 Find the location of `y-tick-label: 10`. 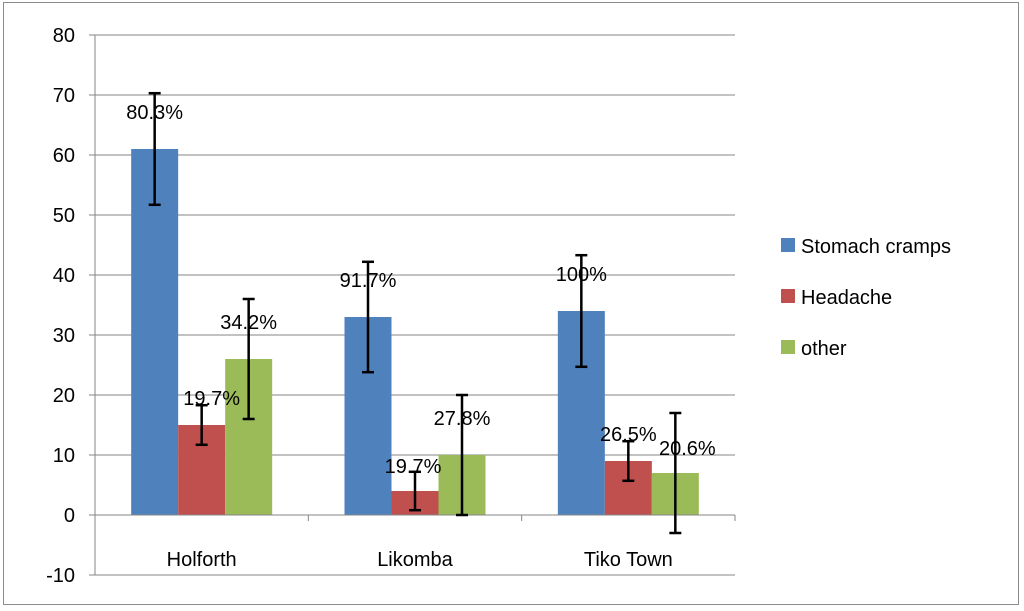

y-tick-label: 10 is located at coordinates (64, 456).